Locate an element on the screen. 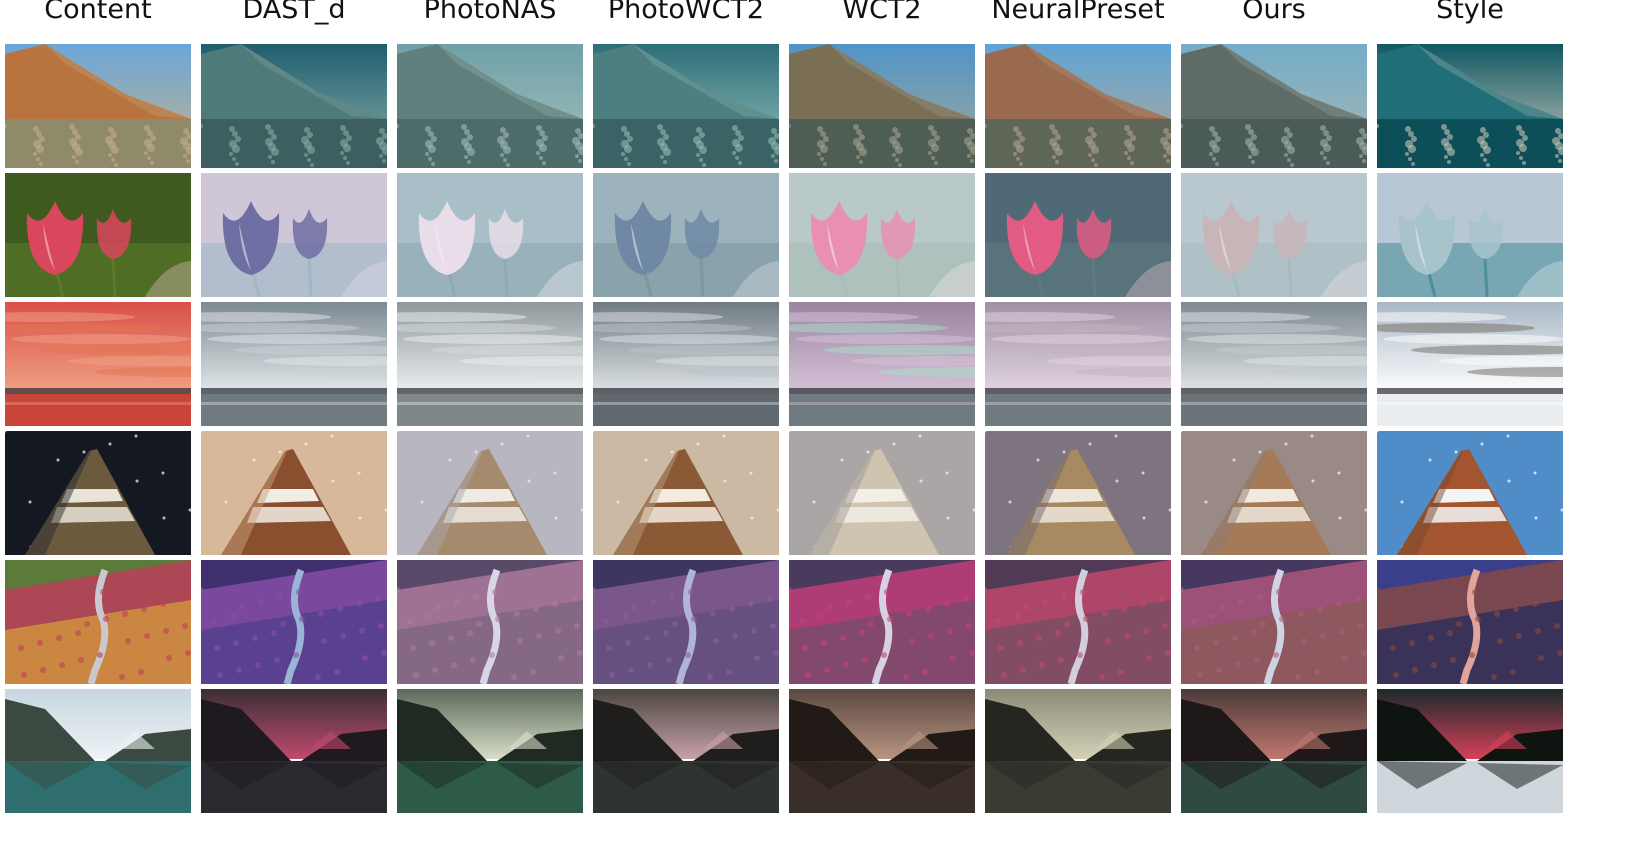  sunset-sea-wct2-picture is located at coordinates (882, 364).